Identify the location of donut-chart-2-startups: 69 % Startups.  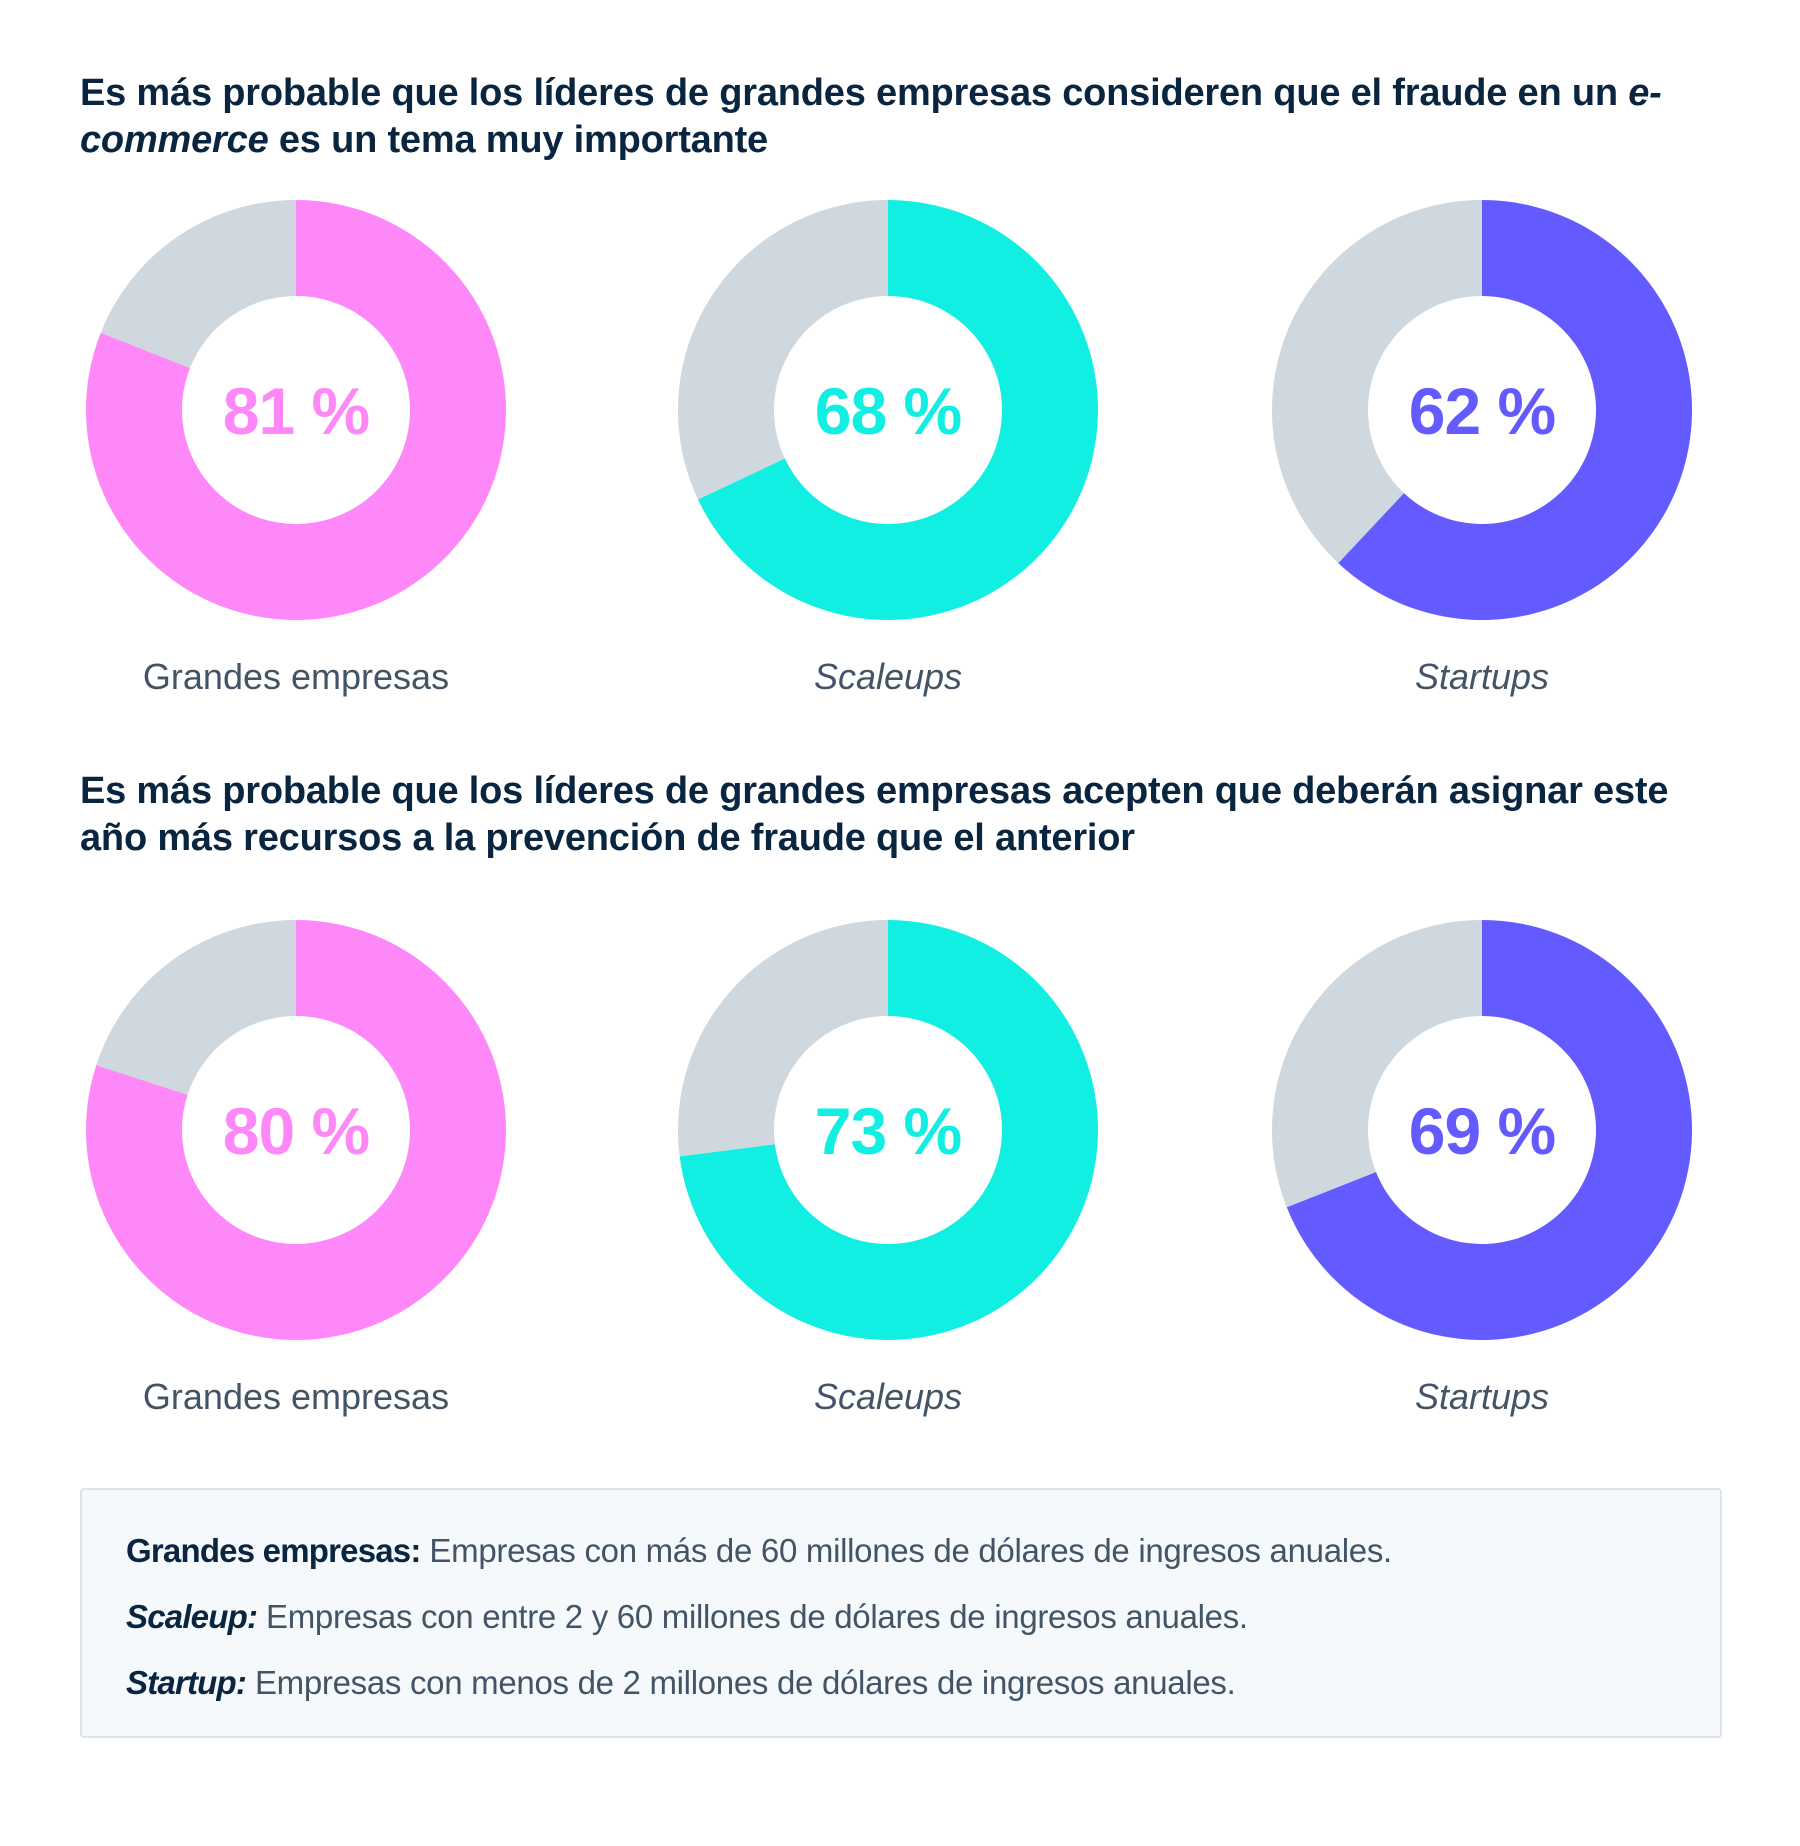
(1482, 1190).